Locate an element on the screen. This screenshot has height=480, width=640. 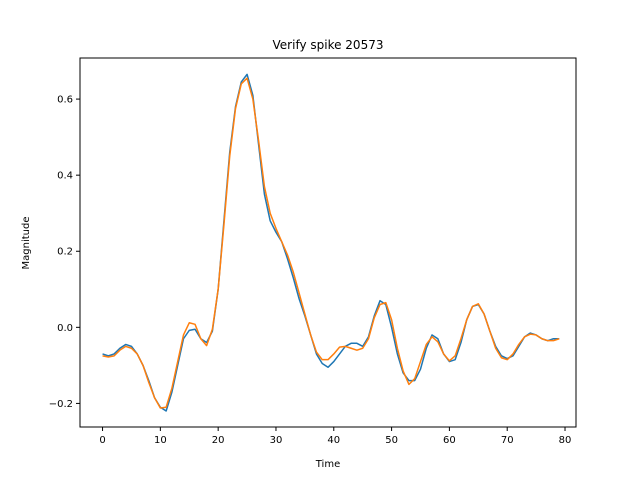
x-tick-label: 20 is located at coordinates (218, 440).